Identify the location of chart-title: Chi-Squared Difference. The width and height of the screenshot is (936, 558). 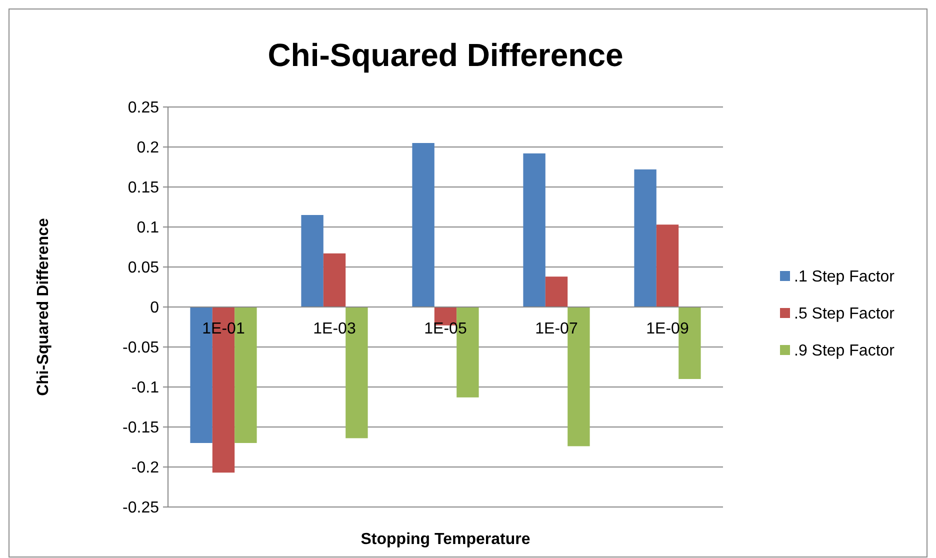
(446, 55).